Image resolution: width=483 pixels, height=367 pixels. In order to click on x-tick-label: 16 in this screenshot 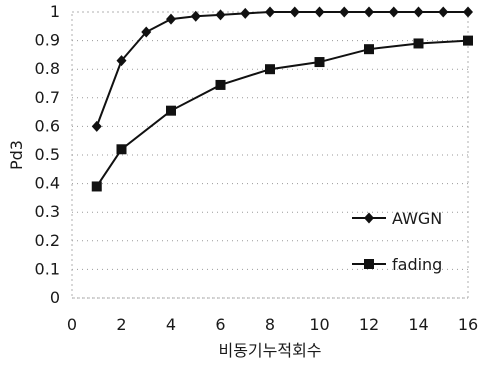, I will do `click(468, 324)`.